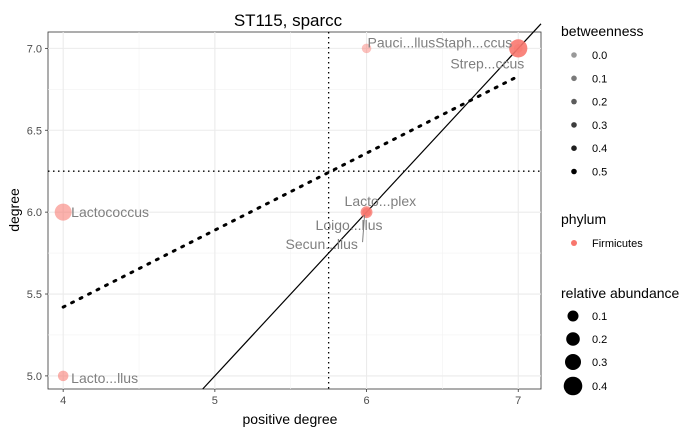 The image size is (700, 432). I want to click on point-Staph...ccus, so click(518, 48).